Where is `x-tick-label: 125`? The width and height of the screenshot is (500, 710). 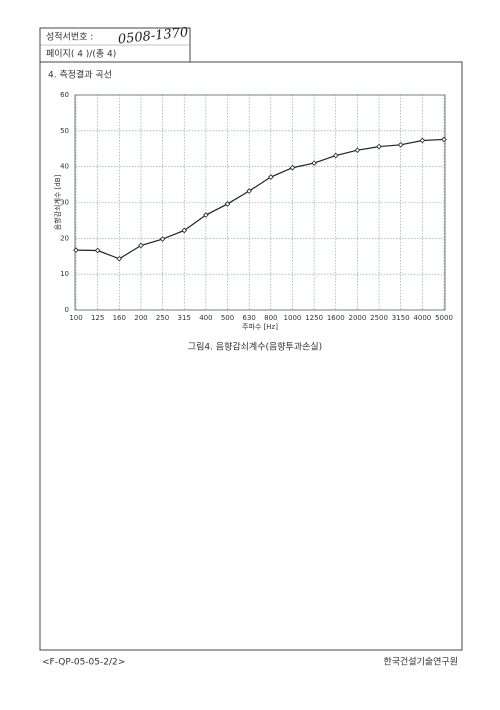 x-tick-label: 125 is located at coordinates (97, 318).